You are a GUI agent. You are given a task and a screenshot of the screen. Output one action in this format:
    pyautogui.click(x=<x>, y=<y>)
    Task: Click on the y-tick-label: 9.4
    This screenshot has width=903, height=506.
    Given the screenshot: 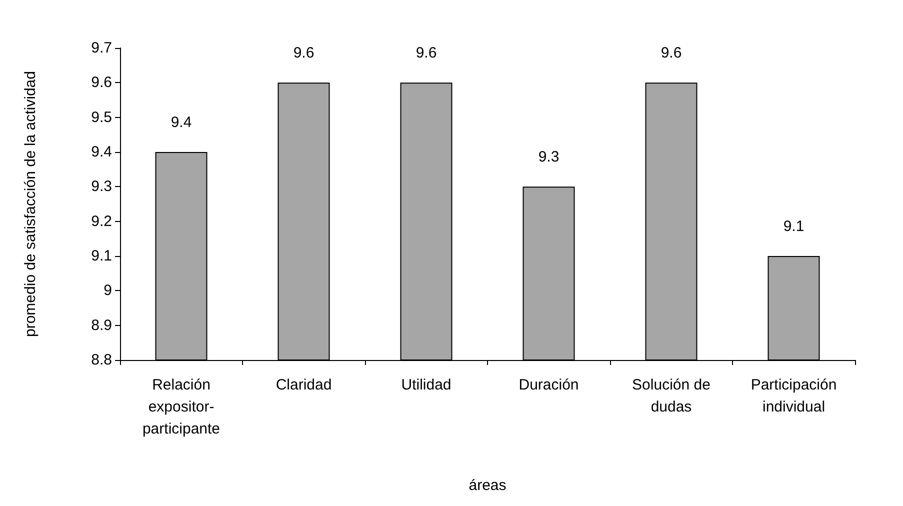 What is the action you would take?
    pyautogui.click(x=101, y=152)
    